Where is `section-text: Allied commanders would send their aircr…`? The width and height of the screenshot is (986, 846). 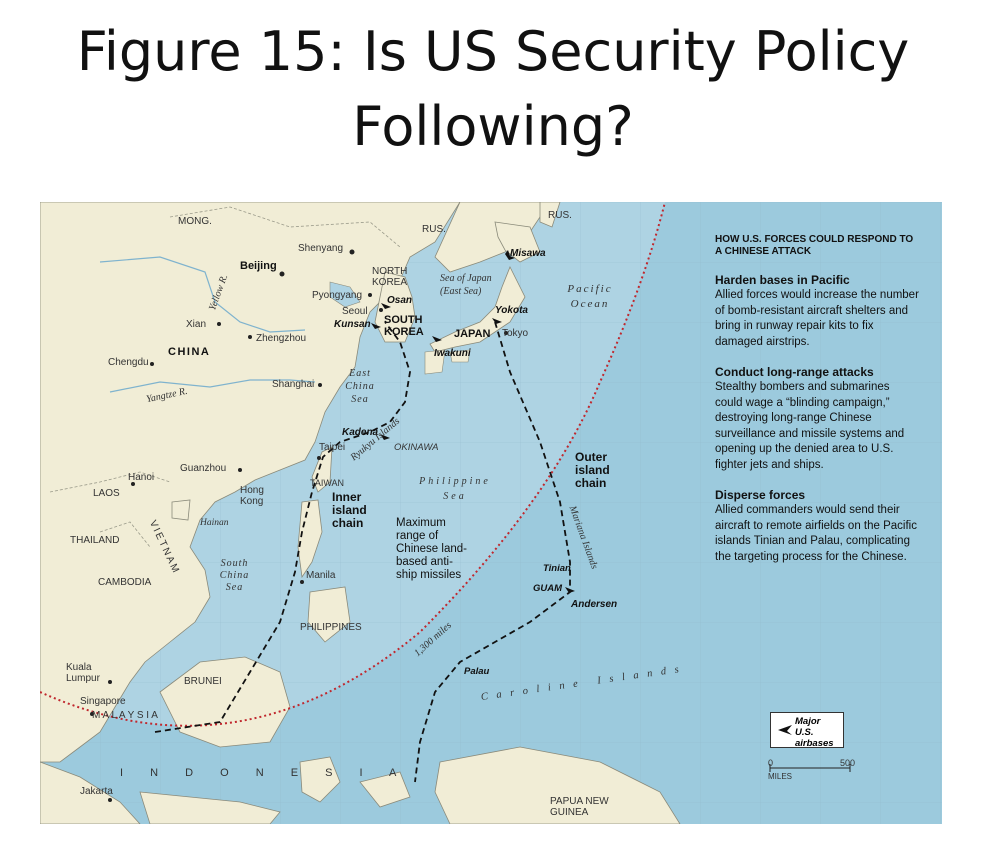 section-text: Allied commanders would send their aircr… is located at coordinates (816, 533).